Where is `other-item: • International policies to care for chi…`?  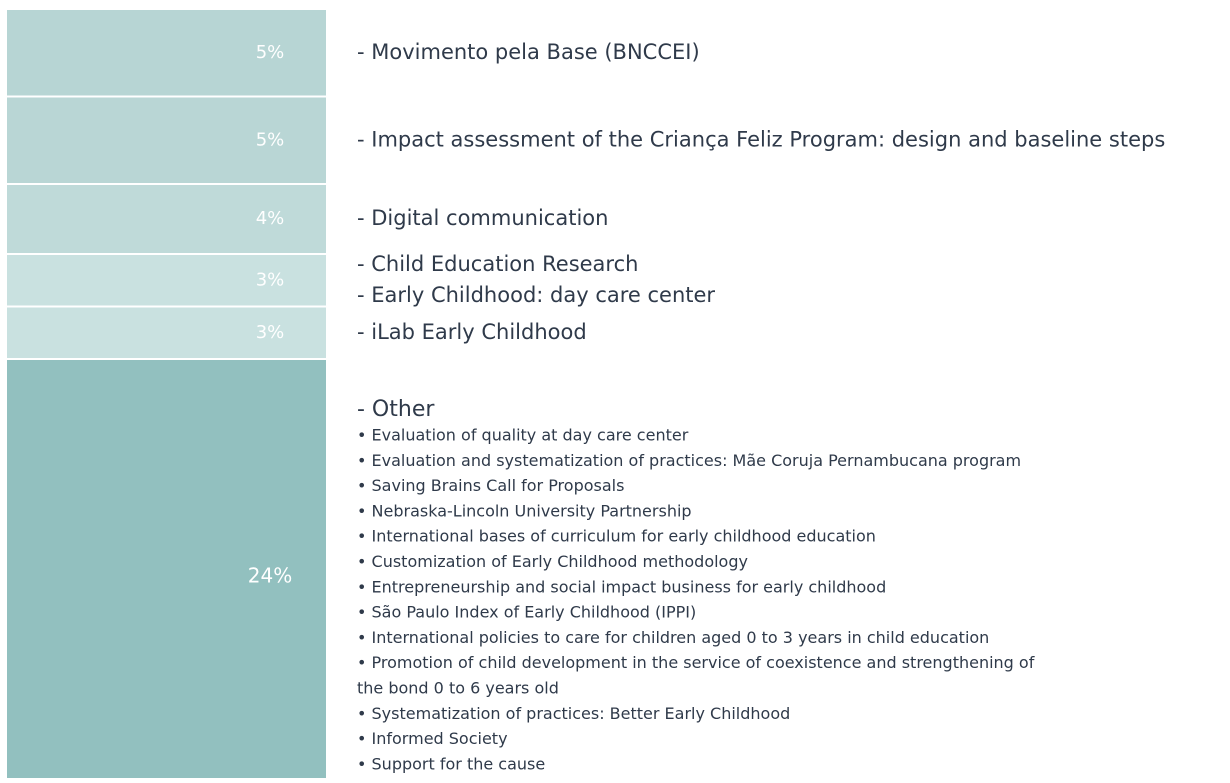
other-item: • International policies to care for chi… is located at coordinates (673, 637).